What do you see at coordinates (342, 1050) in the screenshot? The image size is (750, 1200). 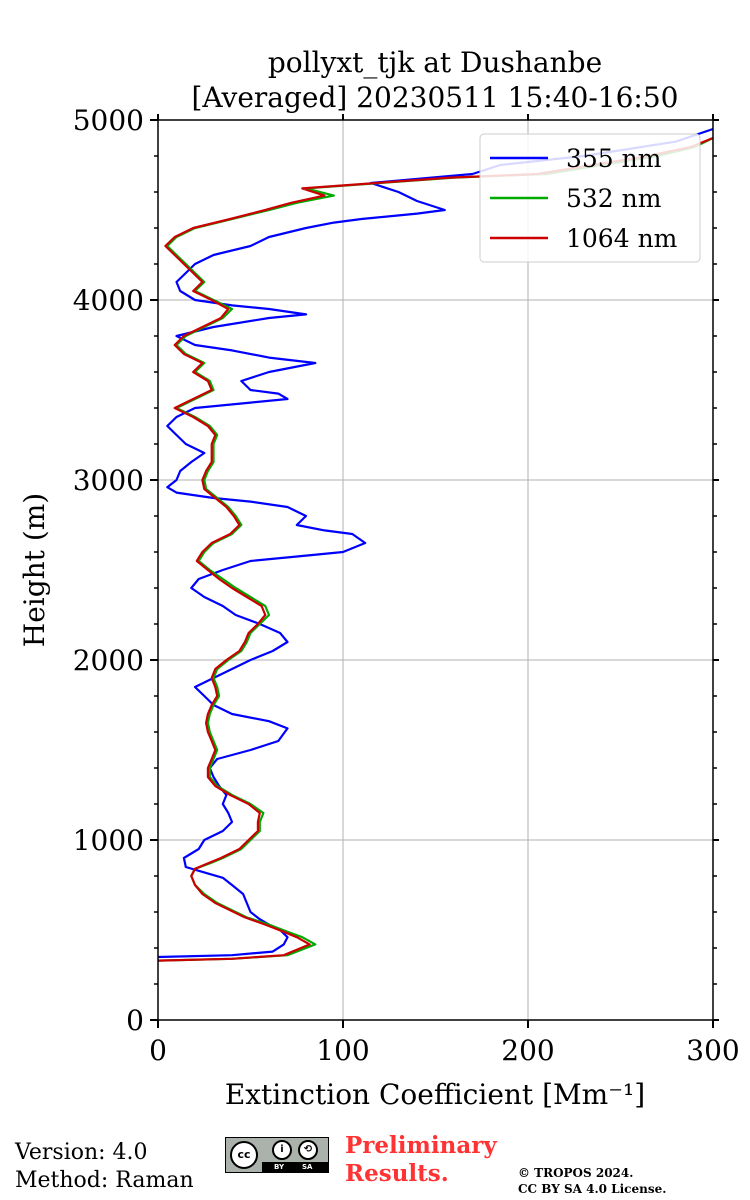 I see `x-tick-label: 100` at bounding box center [342, 1050].